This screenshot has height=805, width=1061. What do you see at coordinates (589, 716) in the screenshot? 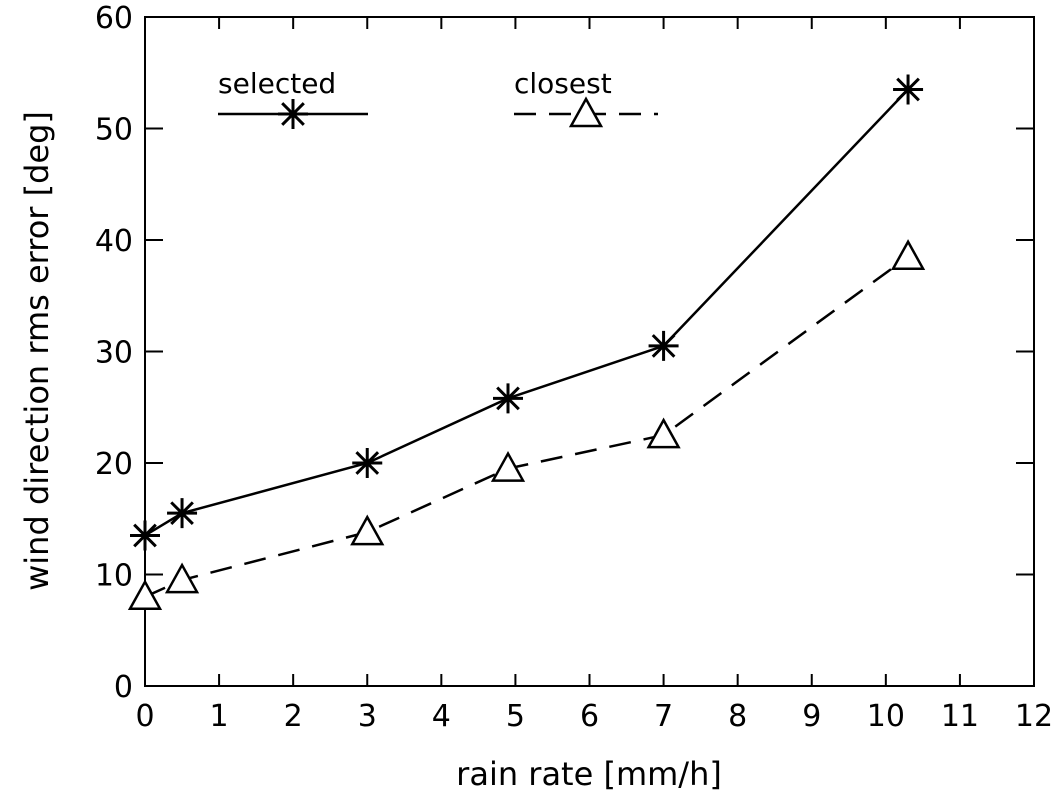
I see `x-tick-label: 6` at bounding box center [589, 716].